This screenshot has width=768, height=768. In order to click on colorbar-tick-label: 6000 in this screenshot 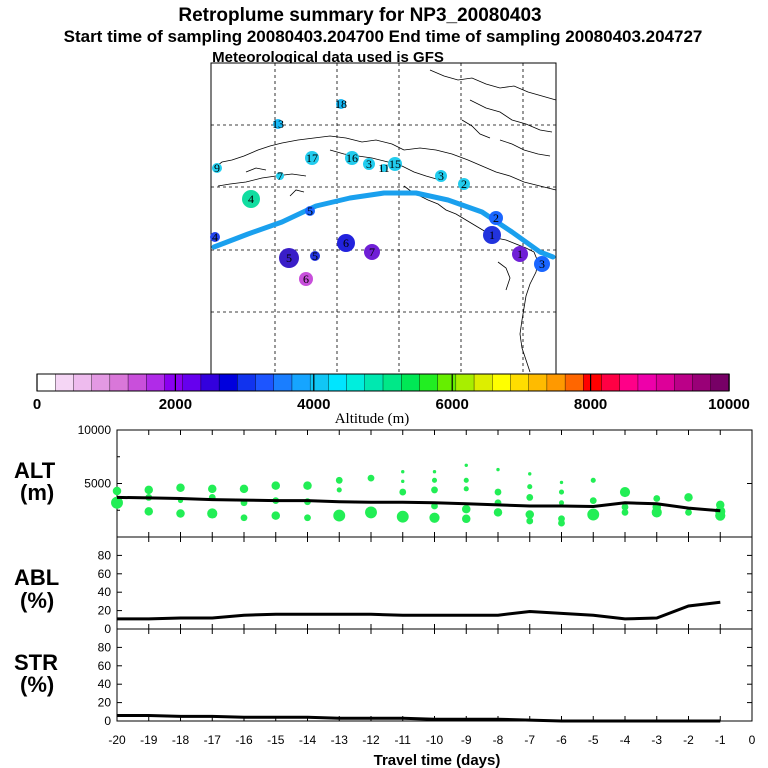, I will do `click(452, 404)`.